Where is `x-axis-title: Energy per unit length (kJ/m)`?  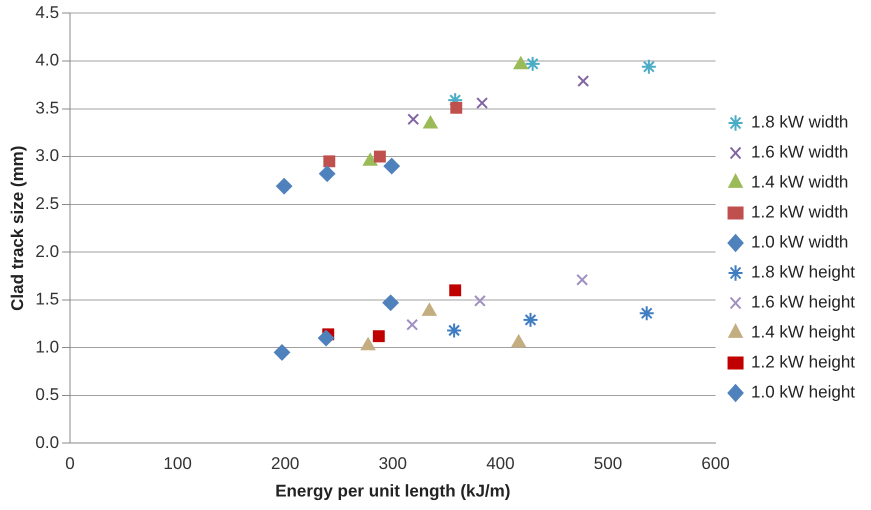 x-axis-title: Energy per unit length (kJ/m) is located at coordinates (392, 490).